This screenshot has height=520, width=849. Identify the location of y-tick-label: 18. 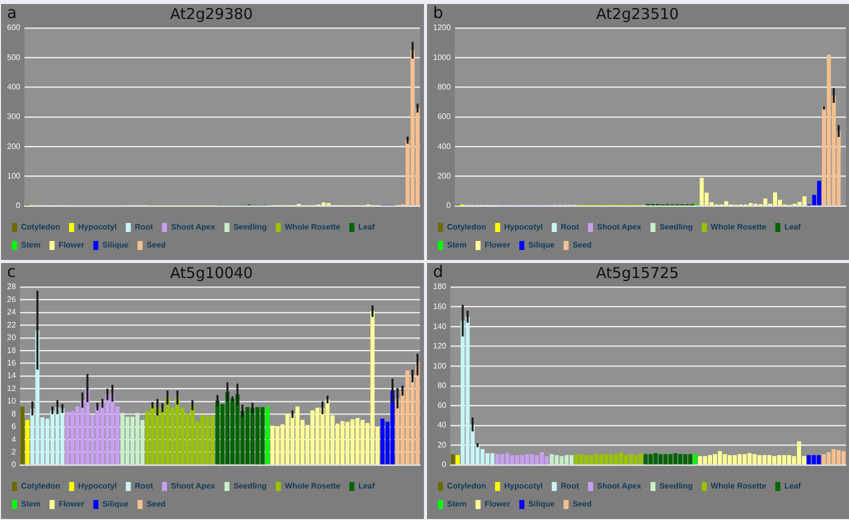
(11, 350).